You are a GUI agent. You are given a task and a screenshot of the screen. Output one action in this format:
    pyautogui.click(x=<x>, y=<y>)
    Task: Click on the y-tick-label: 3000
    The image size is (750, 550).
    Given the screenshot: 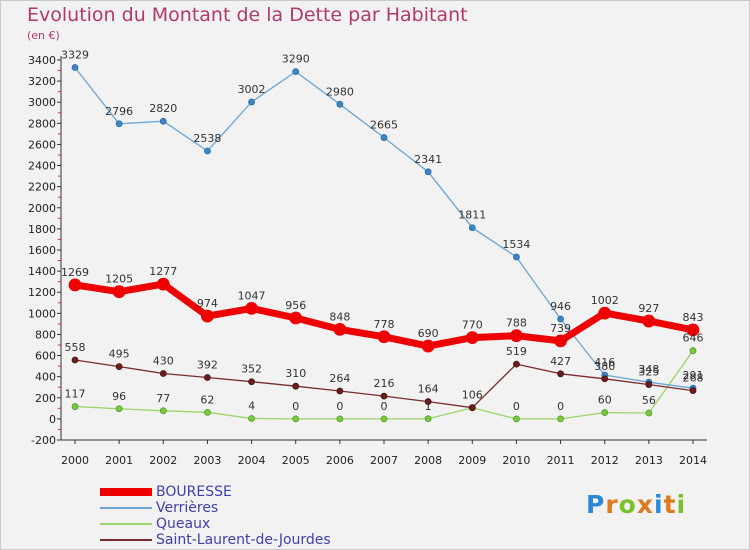 What is the action you would take?
    pyautogui.click(x=42, y=102)
    